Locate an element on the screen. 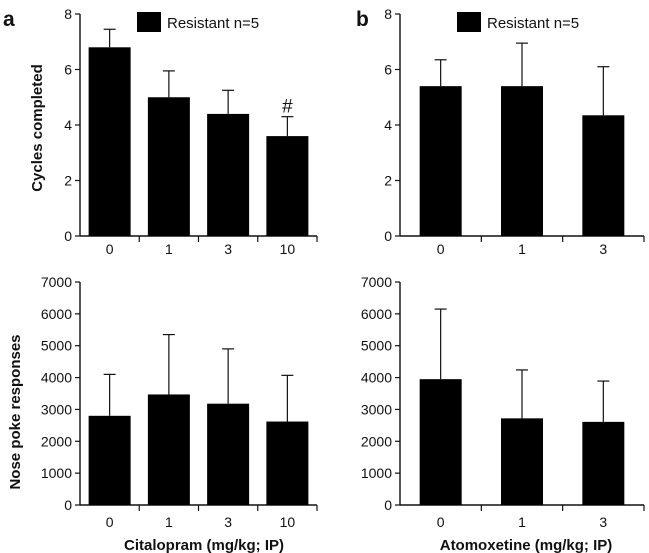 The image size is (649, 553). x-axis-label-left: Citalopram (mg/kg; IP) is located at coordinates (204, 545).